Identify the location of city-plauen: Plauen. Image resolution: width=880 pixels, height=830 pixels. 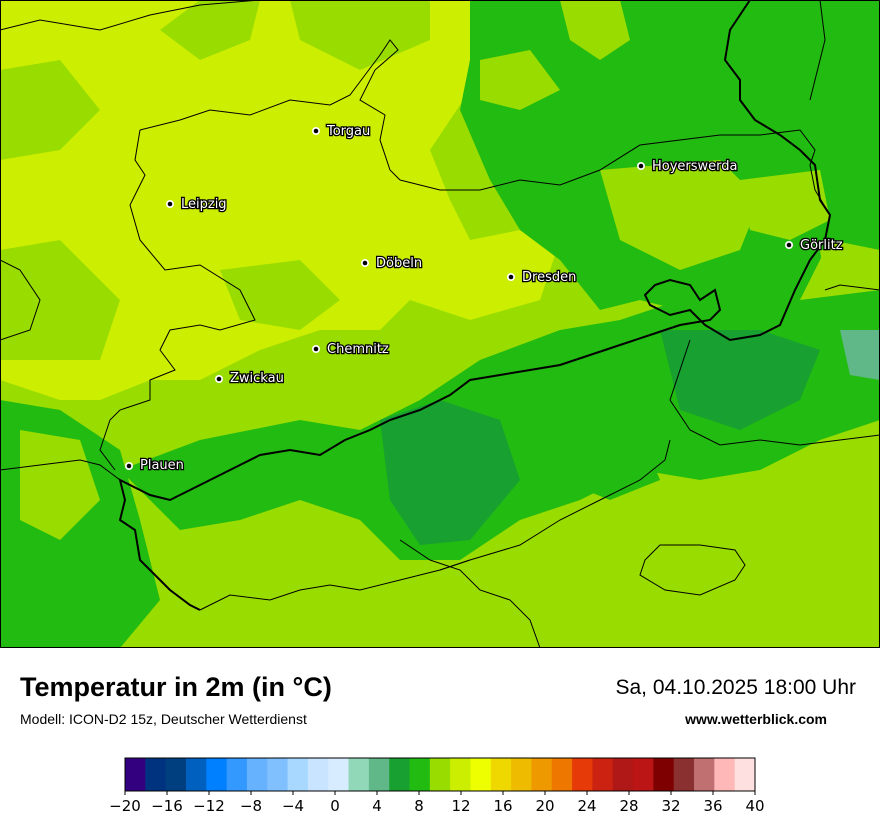
(155, 465).